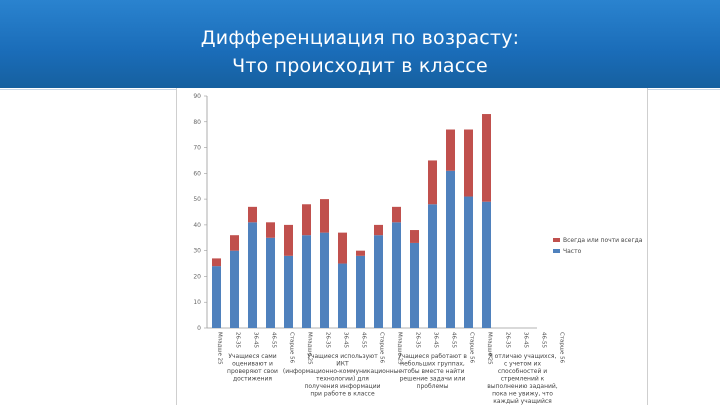  What do you see at coordinates (603, 240) in the screenshot?
I see `legend-label: Всегда или почти всегда` at bounding box center [603, 240].